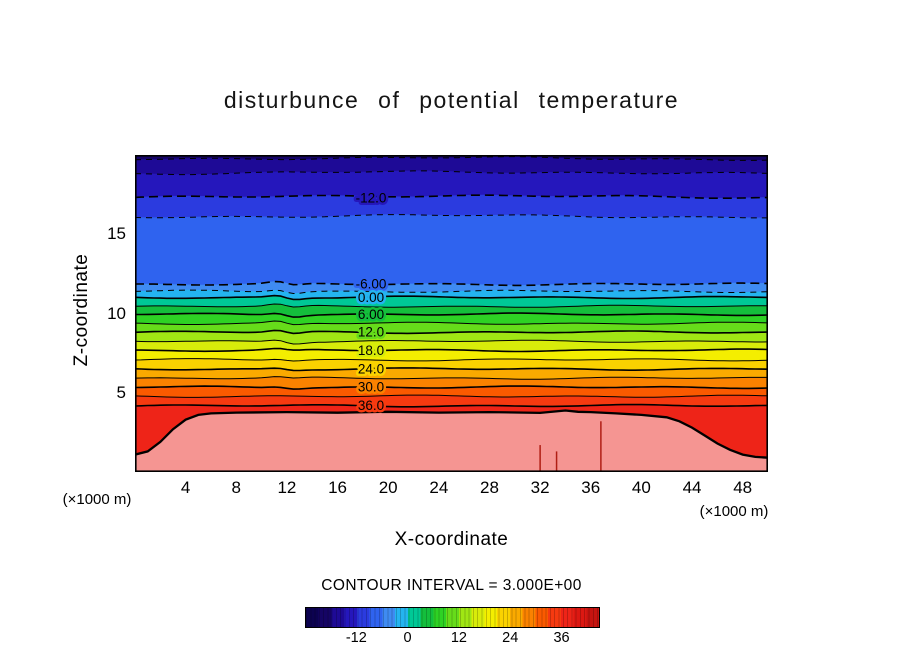 The width and height of the screenshot is (904, 654). I want to click on x-tick-label: 28, so click(489, 487).